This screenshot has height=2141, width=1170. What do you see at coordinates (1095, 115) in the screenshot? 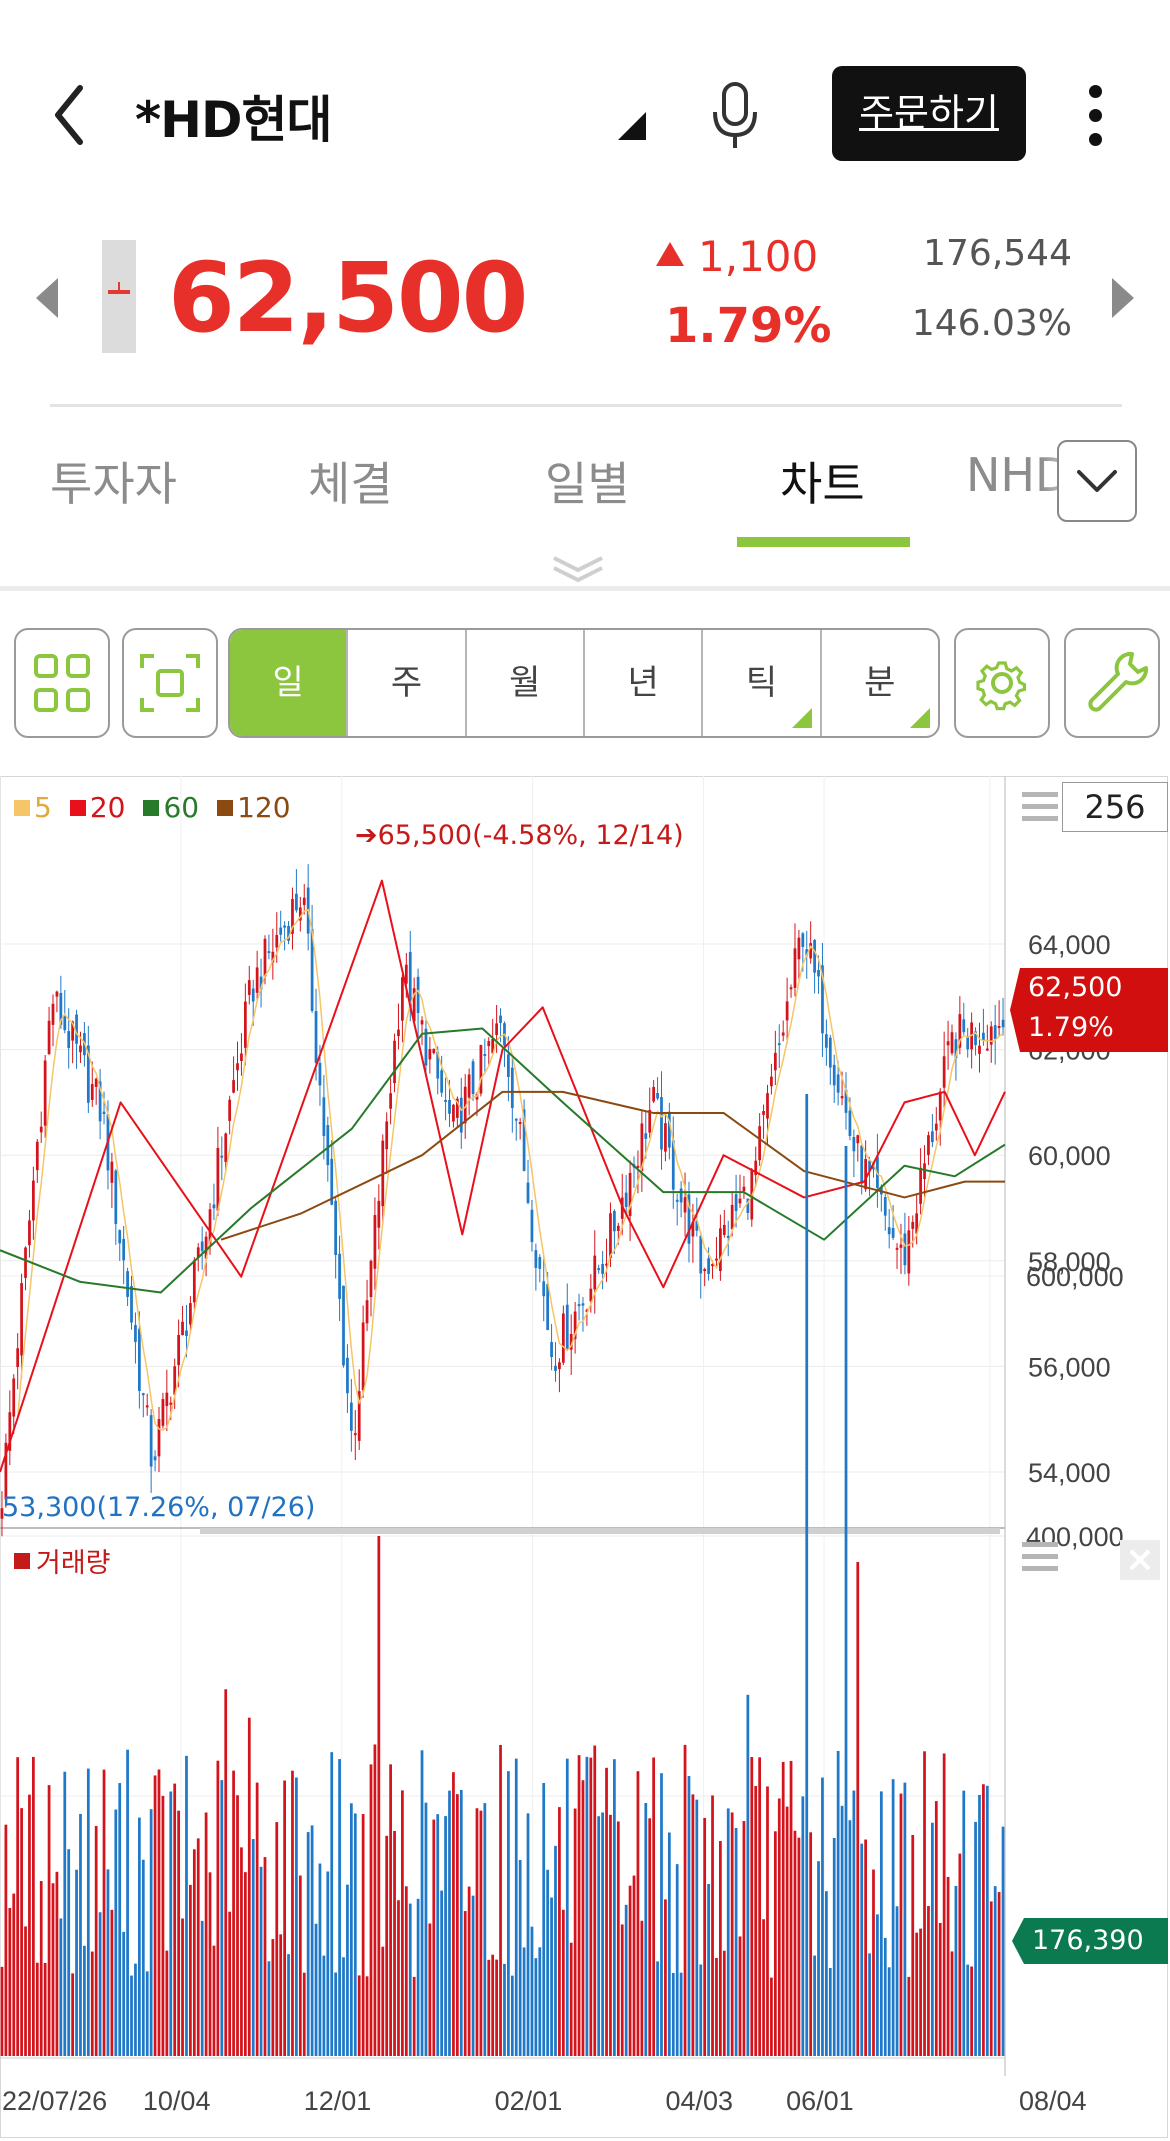
I see `more-options-icon` at bounding box center [1095, 115].